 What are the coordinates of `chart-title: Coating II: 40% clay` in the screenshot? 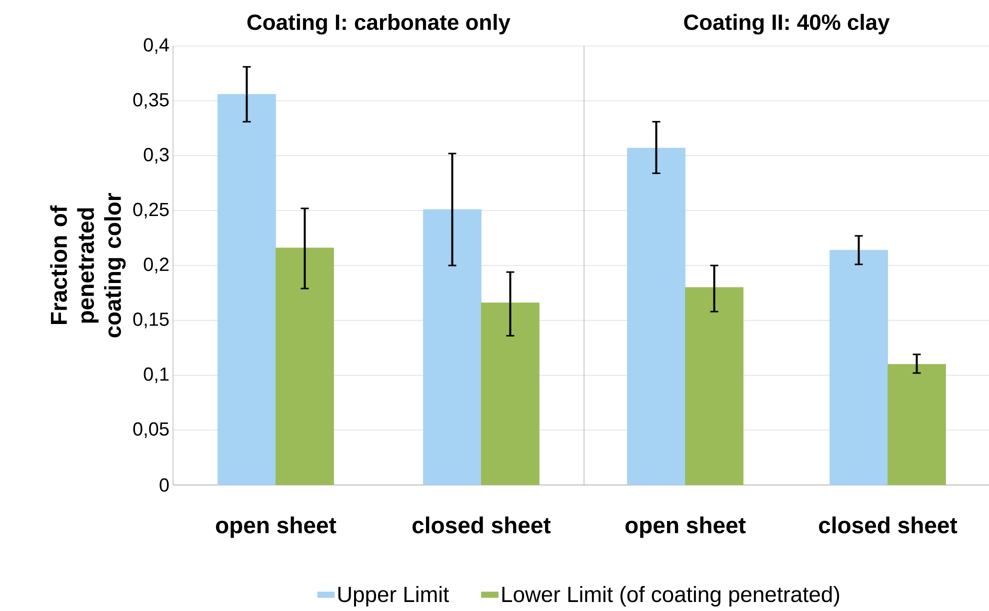 It's located at (787, 24).